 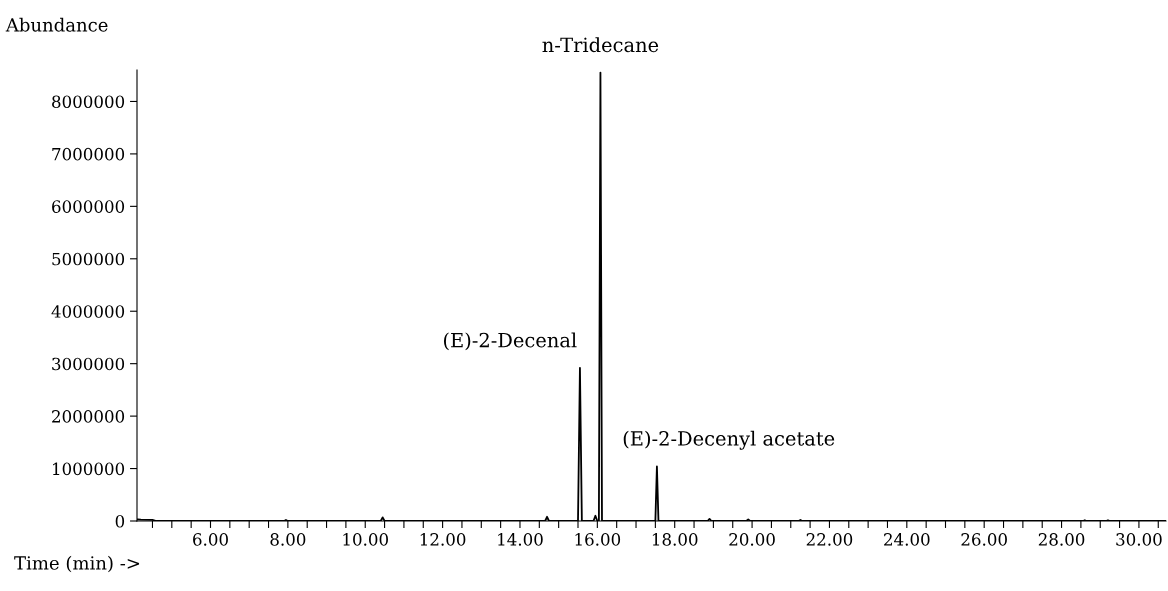 What do you see at coordinates (829, 539) in the screenshot?
I see `x-tick-label: 22.00` at bounding box center [829, 539].